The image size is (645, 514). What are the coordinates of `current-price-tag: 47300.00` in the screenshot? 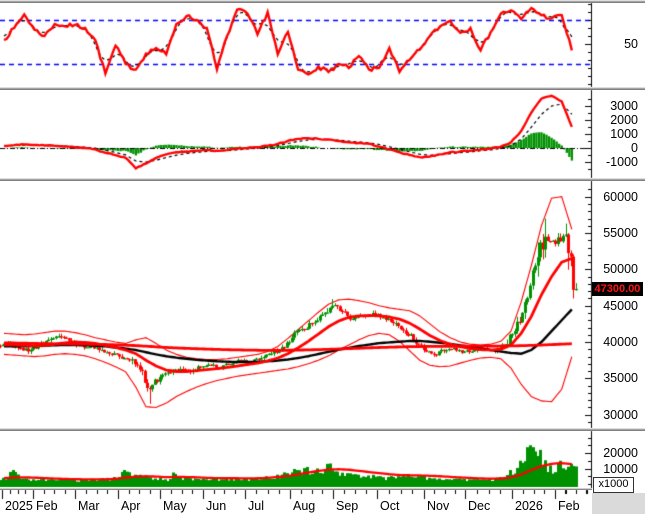 It's located at (617, 289).